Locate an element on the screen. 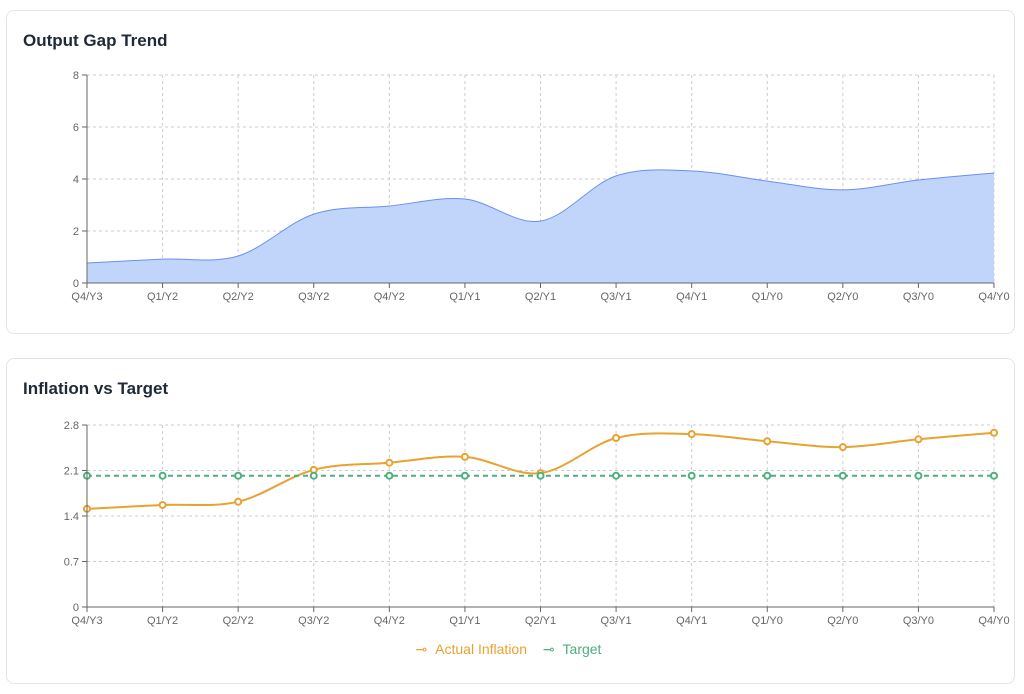 Image resolution: width=1024 pixels, height=694 pixels. y-tick-label: 4 is located at coordinates (76, 180).